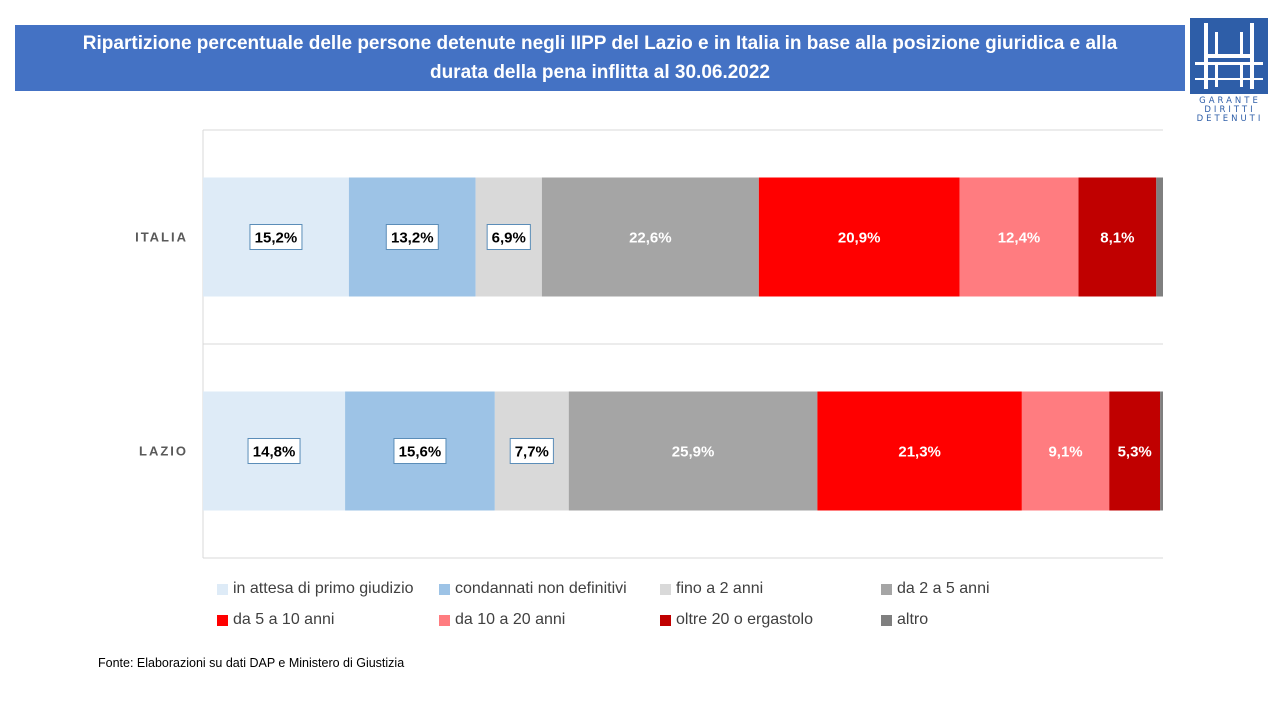 The width and height of the screenshot is (1280, 720). I want to click on legend-item-da-10-a-20-anni: da 10 a 20 anni, so click(502, 620).